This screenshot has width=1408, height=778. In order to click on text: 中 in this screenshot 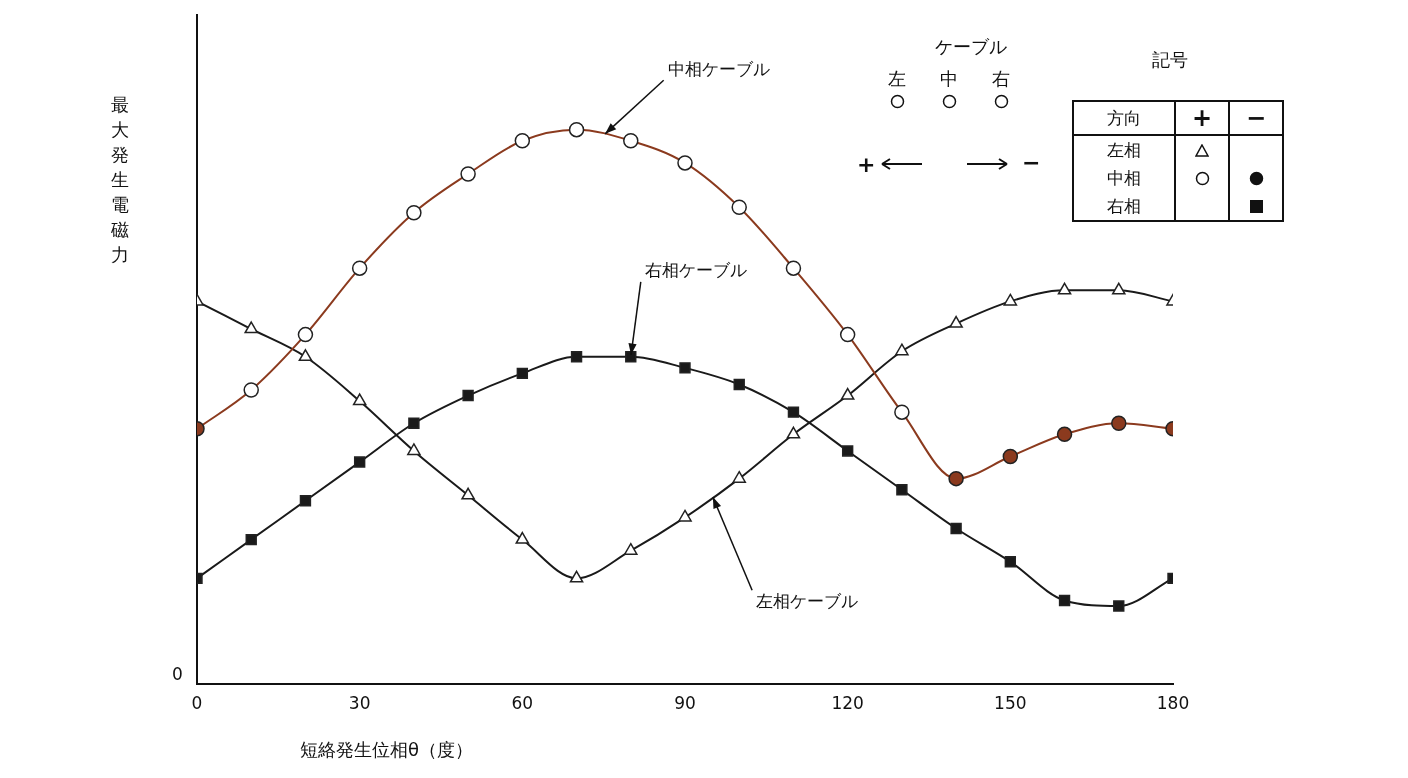, I will do `click(949, 79)`.